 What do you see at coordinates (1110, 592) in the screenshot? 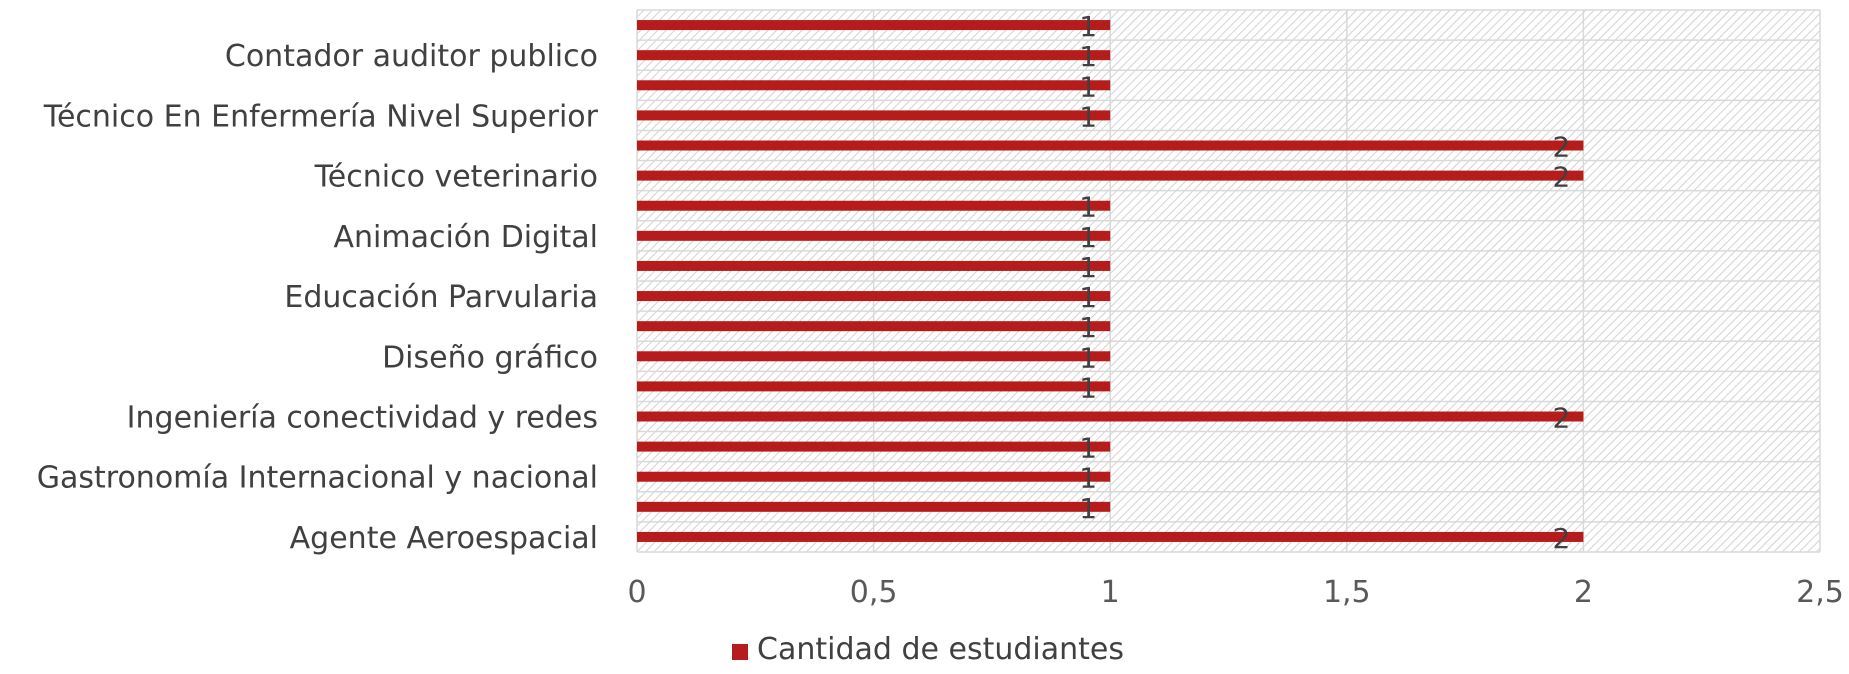
I see `x-tick-label: 1` at bounding box center [1110, 592].